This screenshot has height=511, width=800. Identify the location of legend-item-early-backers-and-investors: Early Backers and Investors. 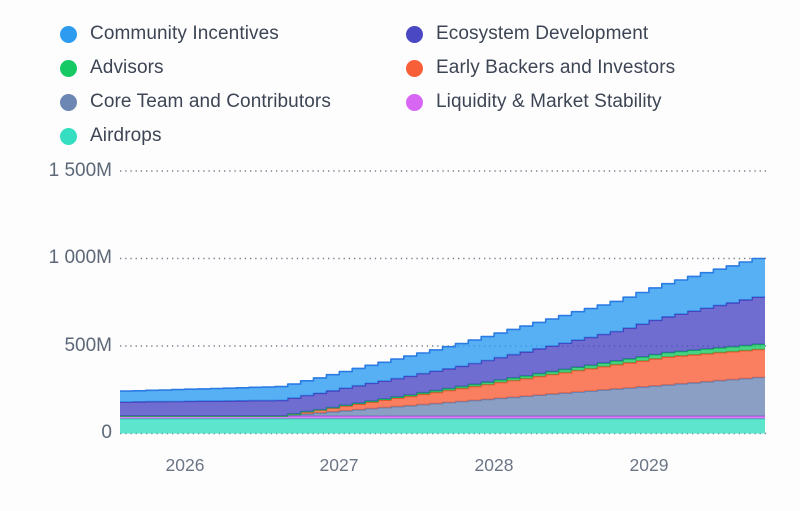
(540, 68).